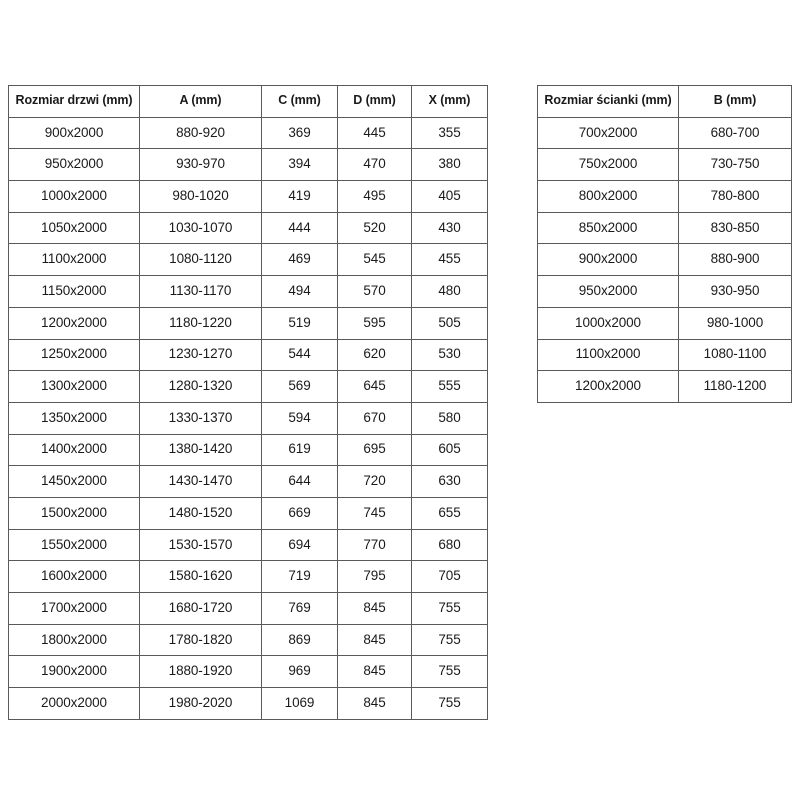 The width and height of the screenshot is (800, 800). I want to click on column-header-wall-size: Rozmiar ścianki (mm), so click(608, 101).